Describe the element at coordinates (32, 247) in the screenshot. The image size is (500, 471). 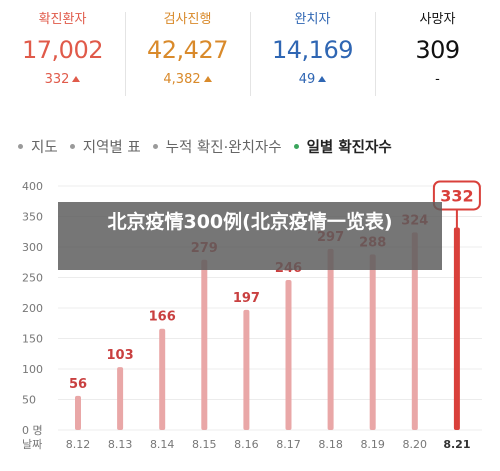
I see `y-tick-label: 300` at that location.